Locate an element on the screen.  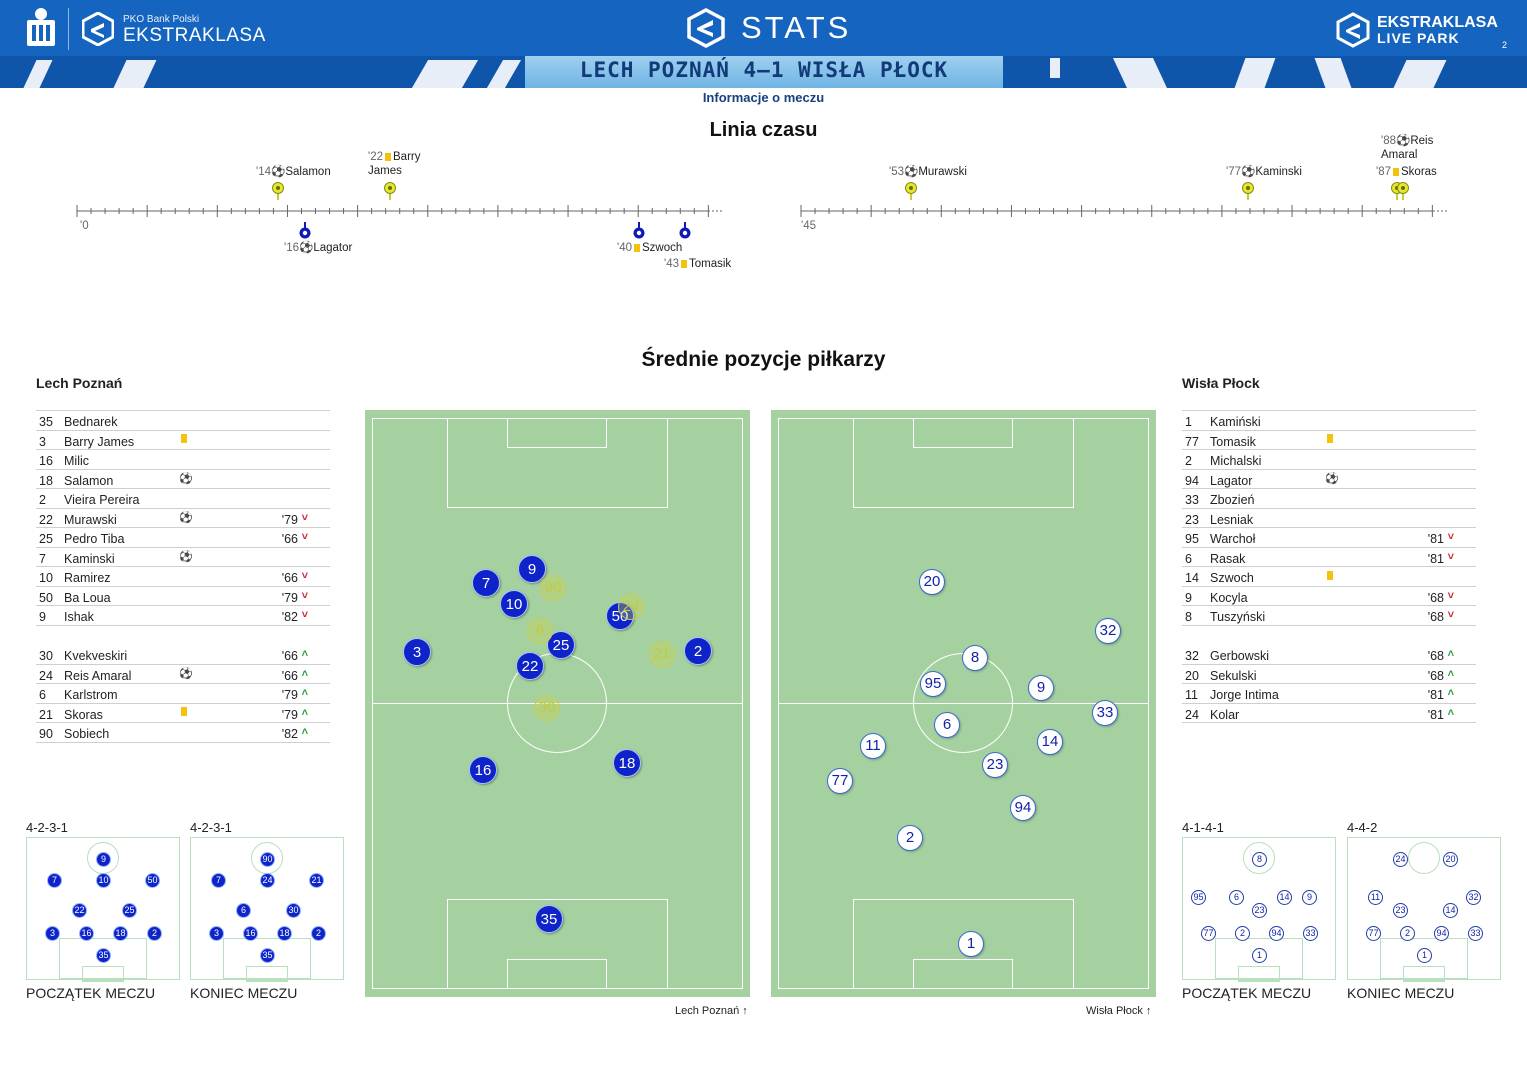
player-name: Kvekveskiri is located at coordinates (96, 656).